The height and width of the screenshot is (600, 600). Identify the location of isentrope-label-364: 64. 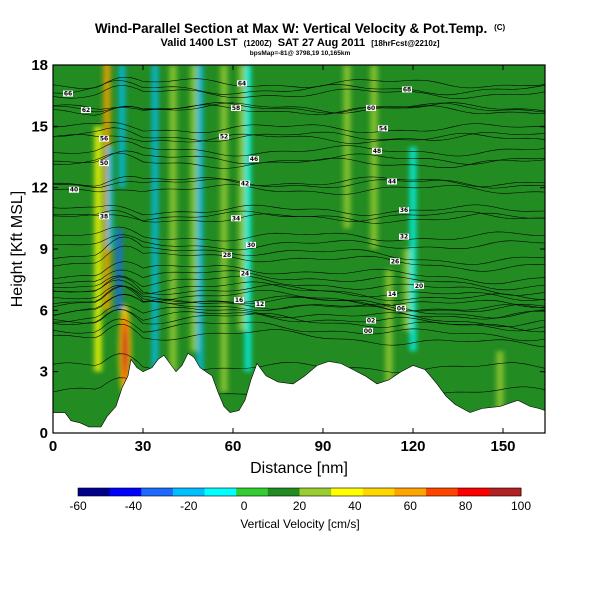
(242, 83).